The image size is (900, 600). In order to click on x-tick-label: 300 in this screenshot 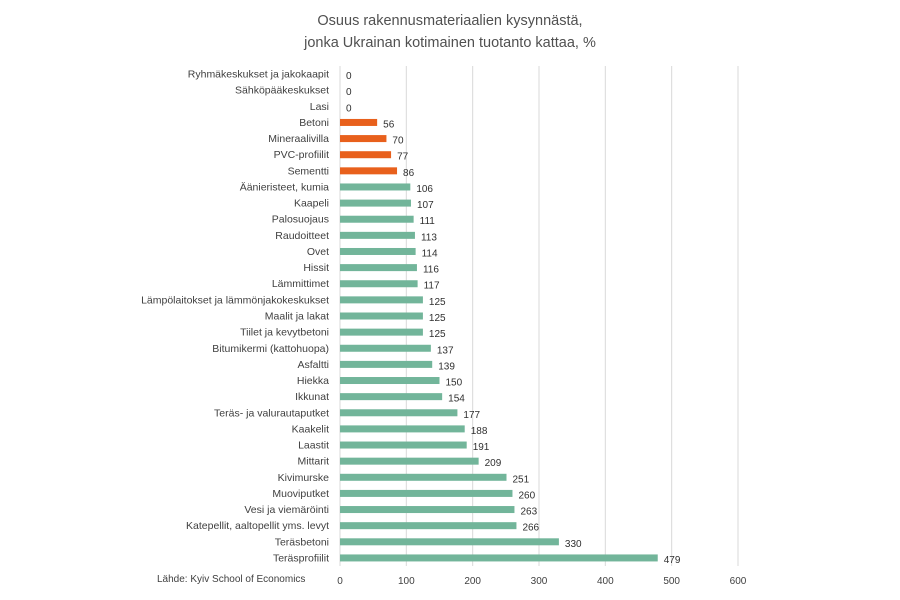, I will do `click(539, 581)`.